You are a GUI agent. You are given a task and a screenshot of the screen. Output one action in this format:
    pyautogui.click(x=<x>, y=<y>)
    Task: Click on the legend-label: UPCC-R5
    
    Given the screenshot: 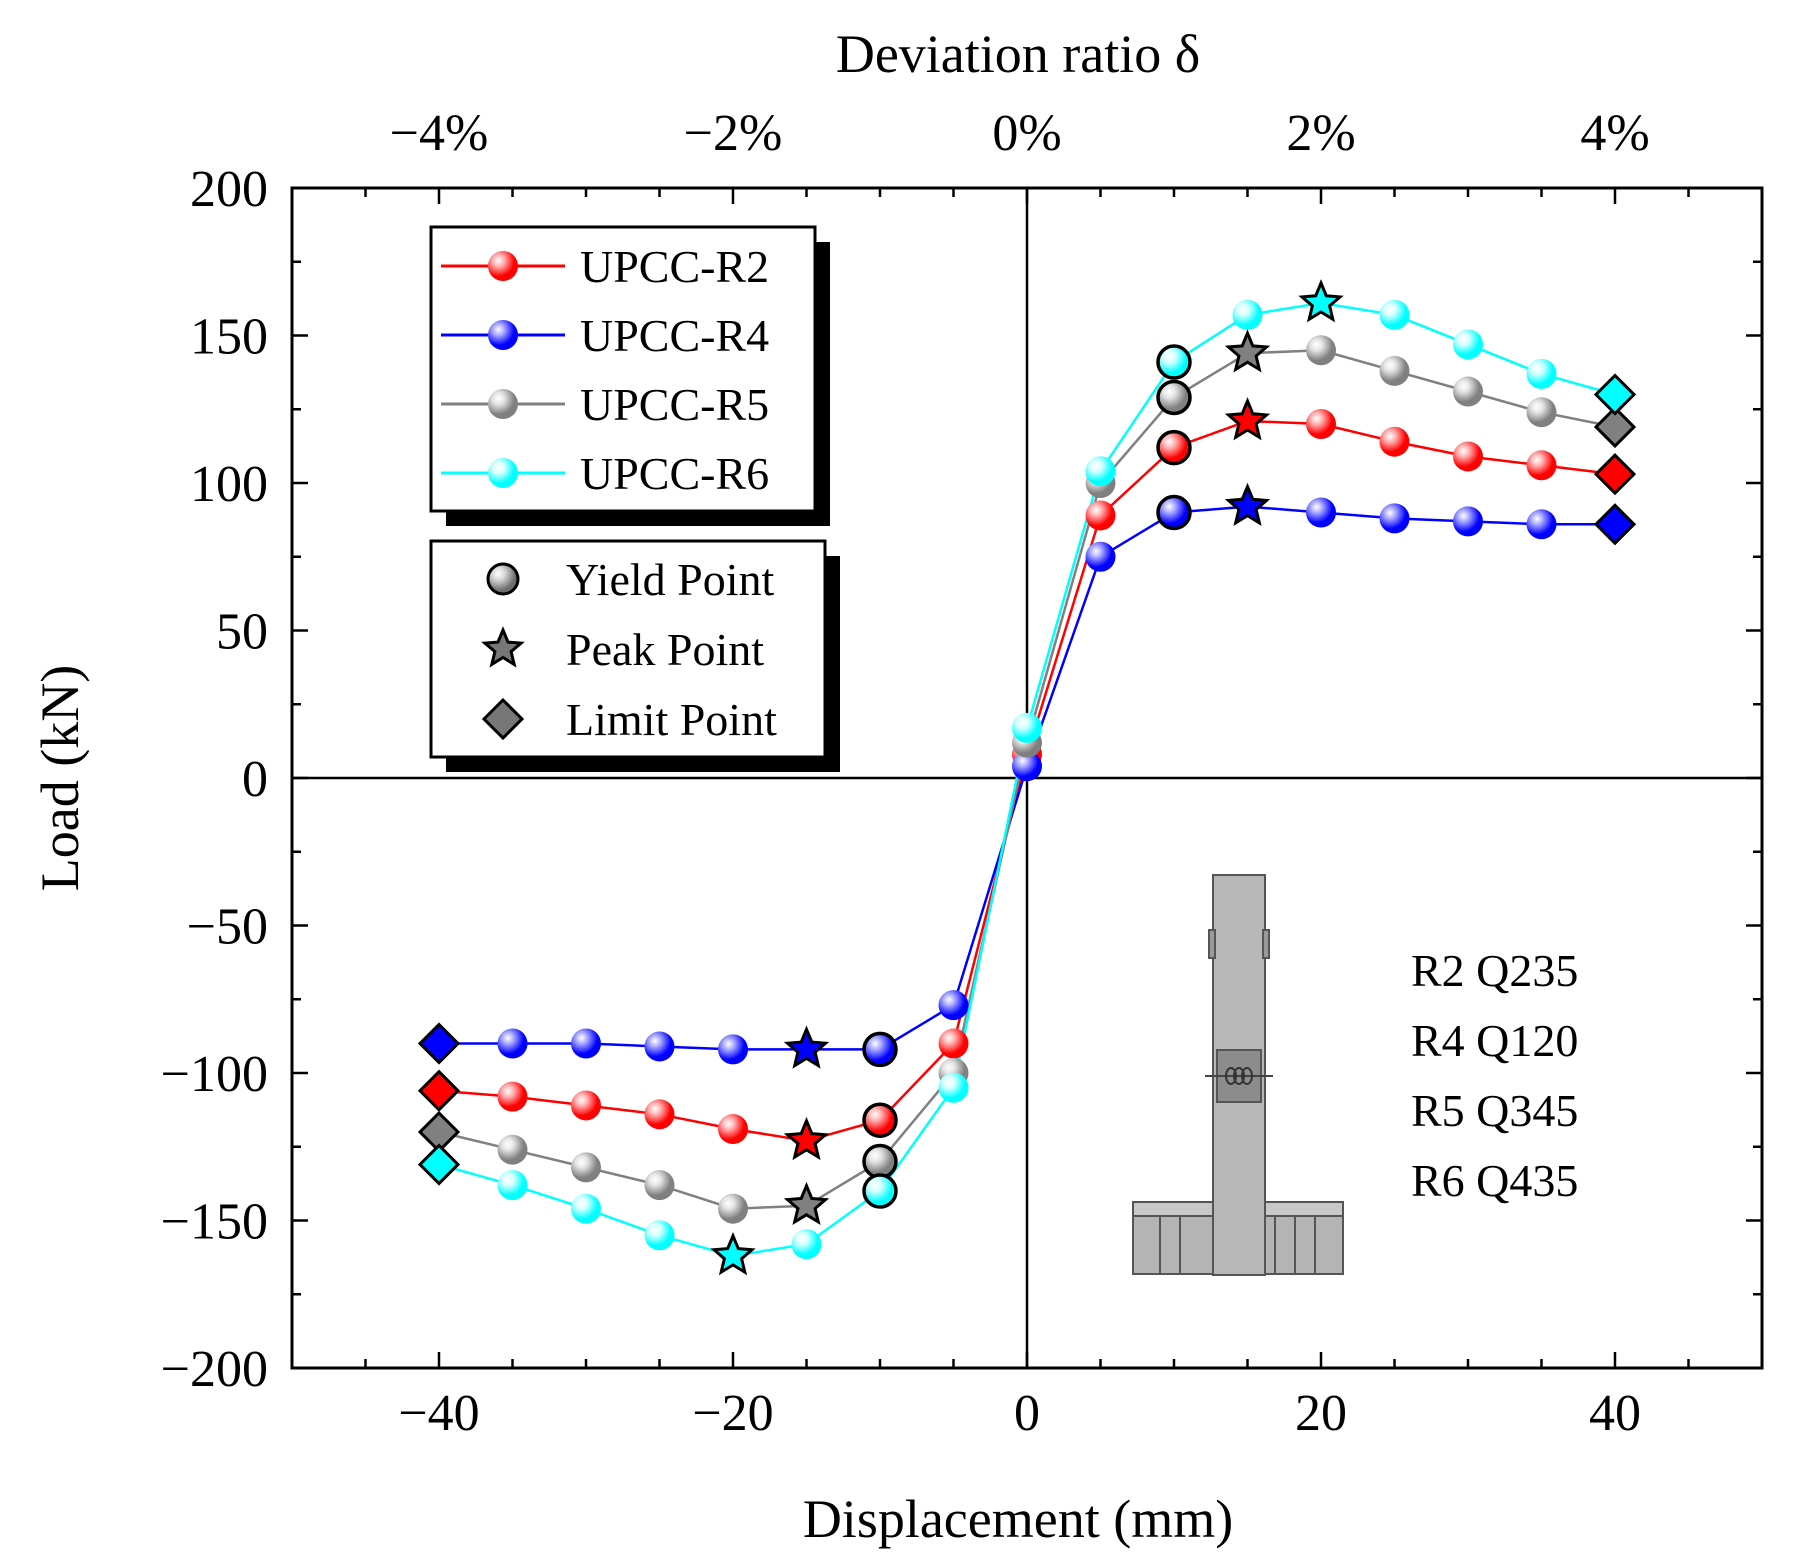 What is the action you would take?
    pyautogui.click(x=674, y=404)
    